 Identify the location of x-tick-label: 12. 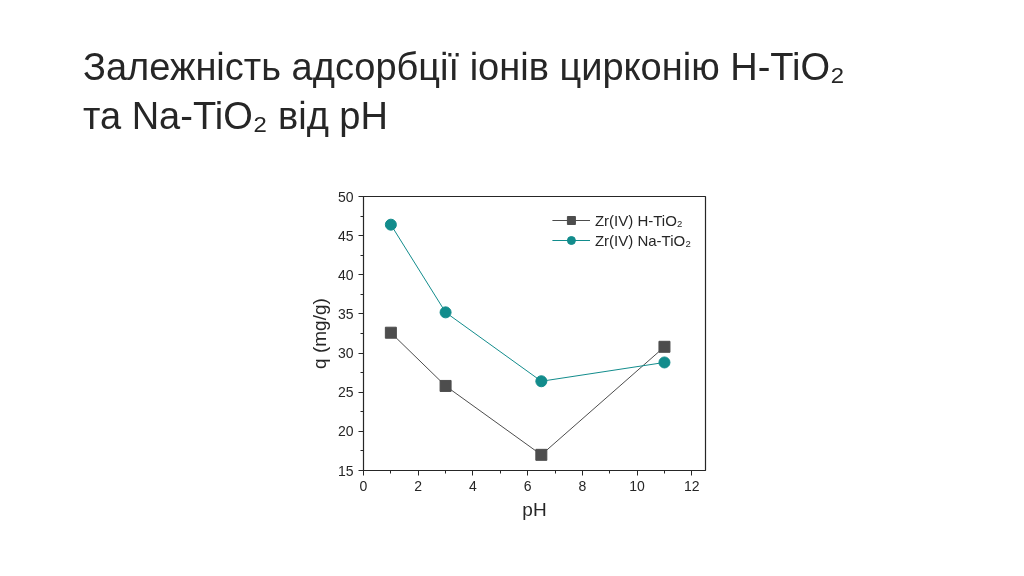
(692, 485).